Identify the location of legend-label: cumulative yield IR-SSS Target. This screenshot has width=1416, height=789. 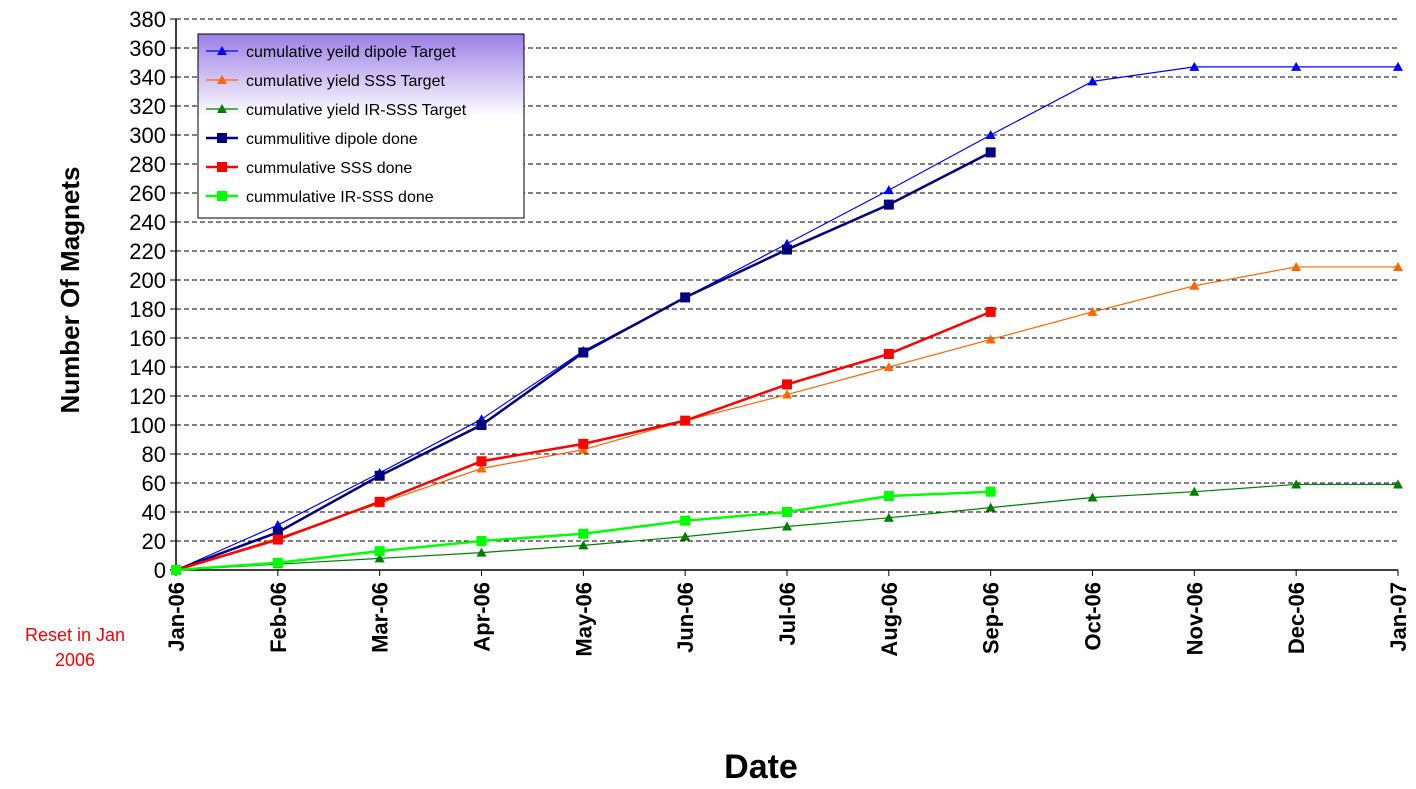
(356, 110).